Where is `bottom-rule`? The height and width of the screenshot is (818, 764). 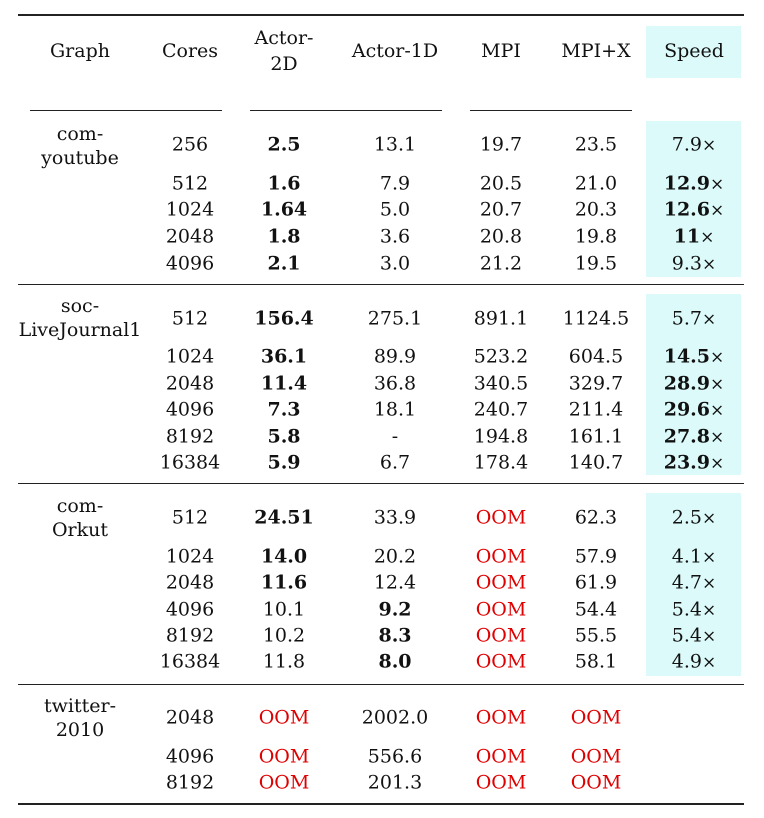
bottom-rule is located at coordinates (381, 804).